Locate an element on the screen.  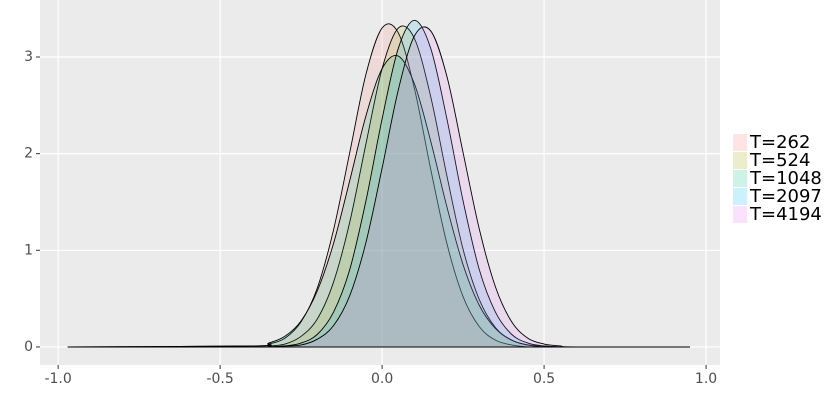
x-tick-label: 1.0 is located at coordinates (706, 379).